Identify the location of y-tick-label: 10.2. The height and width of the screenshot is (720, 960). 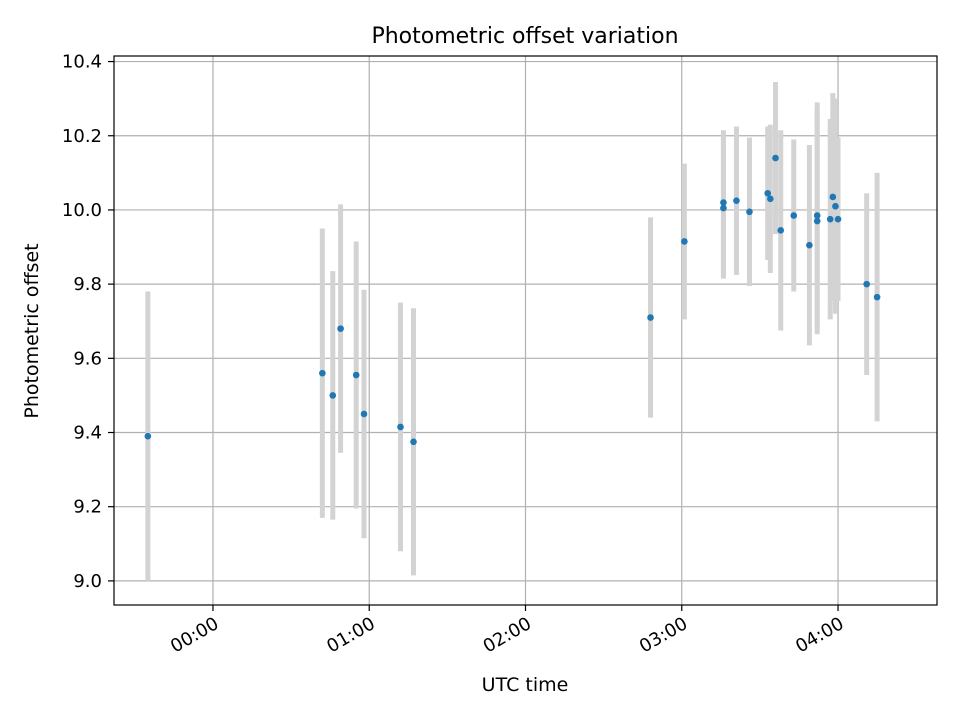
(82, 136).